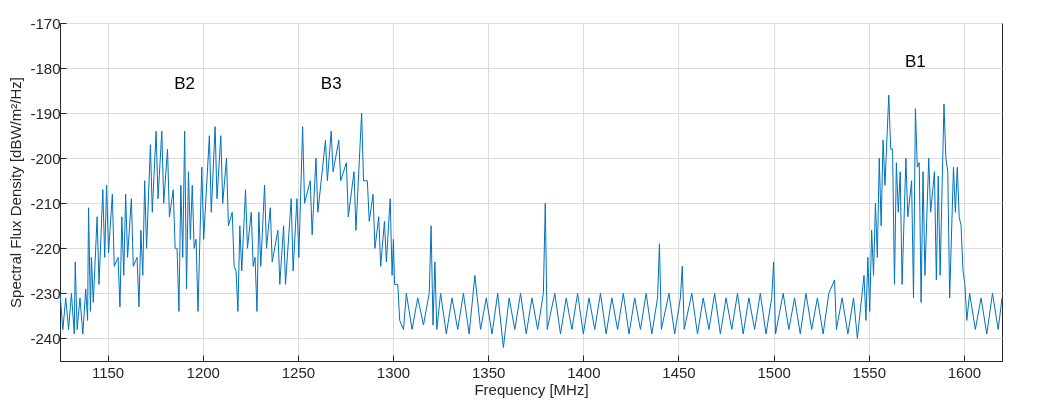  What do you see at coordinates (45, 23) in the screenshot?
I see `y-tick-label: -170` at bounding box center [45, 23].